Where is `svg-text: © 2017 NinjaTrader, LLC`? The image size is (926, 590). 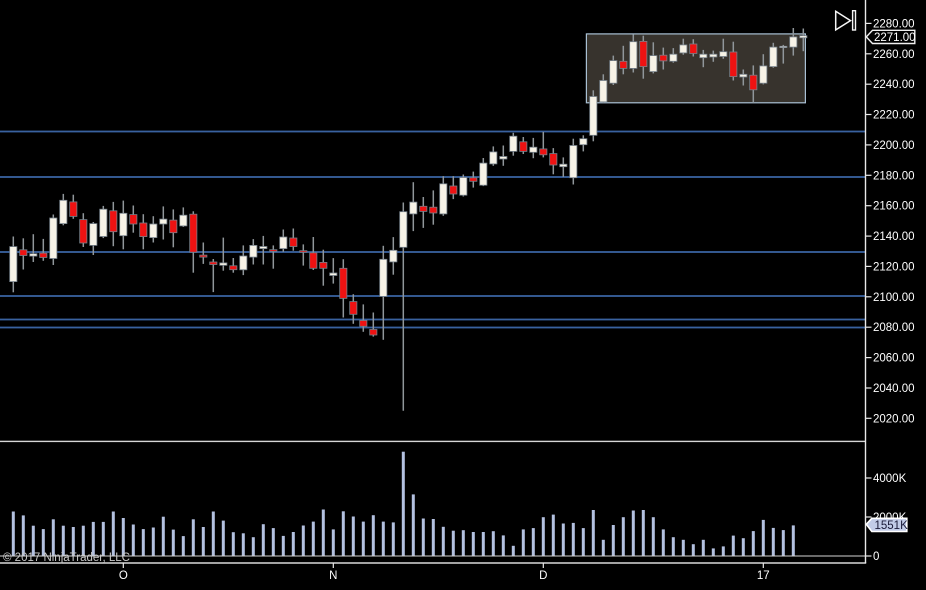 svg-text: © 2017 NinjaTrader, LLC is located at coordinates (66, 558).